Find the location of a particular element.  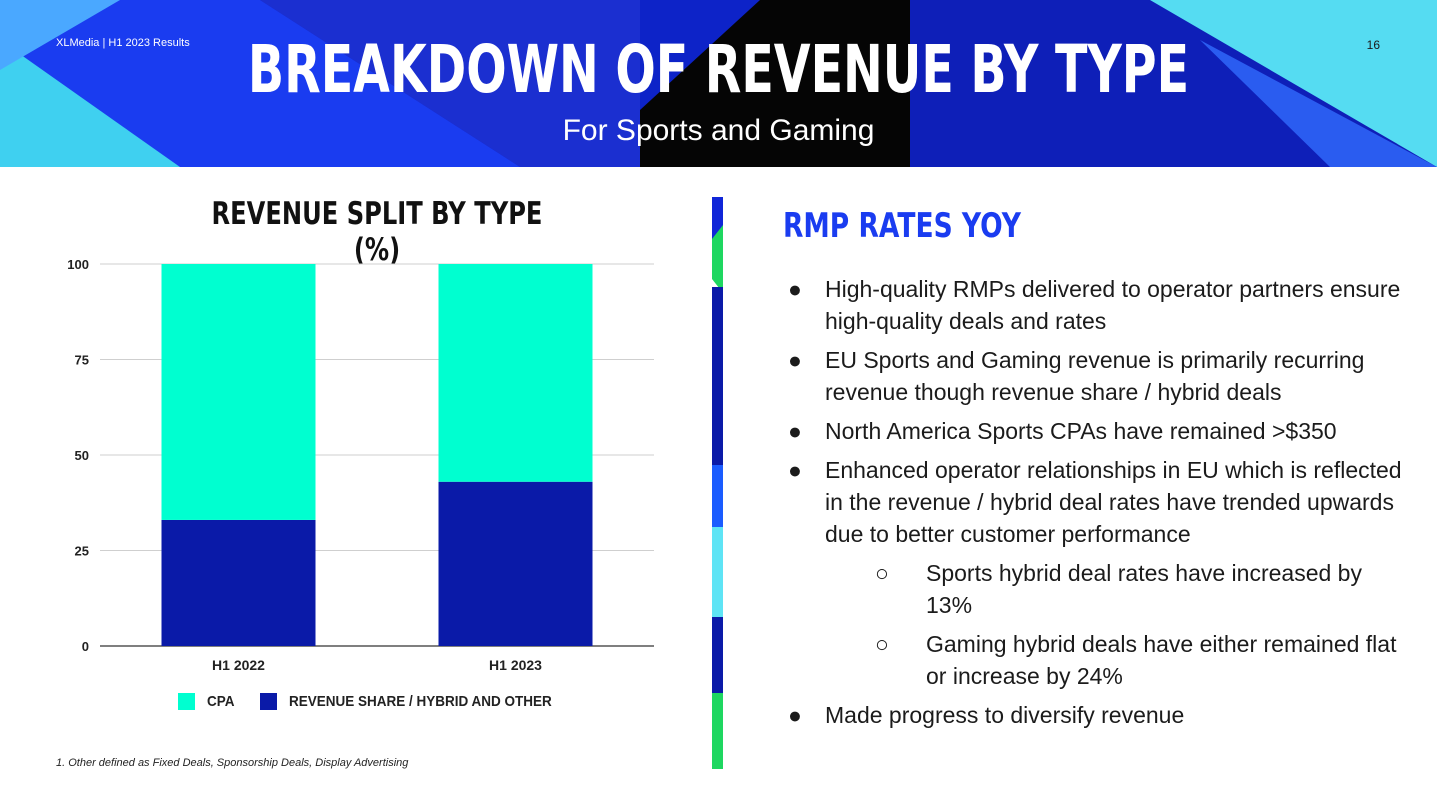

y-tick-label: 75 is located at coordinates (82, 360).